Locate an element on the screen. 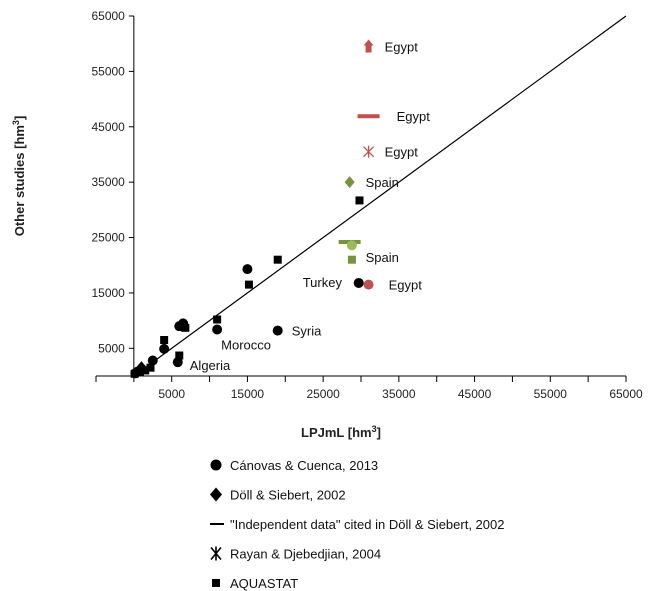  x-tick-label: 25000 is located at coordinates (323, 394).